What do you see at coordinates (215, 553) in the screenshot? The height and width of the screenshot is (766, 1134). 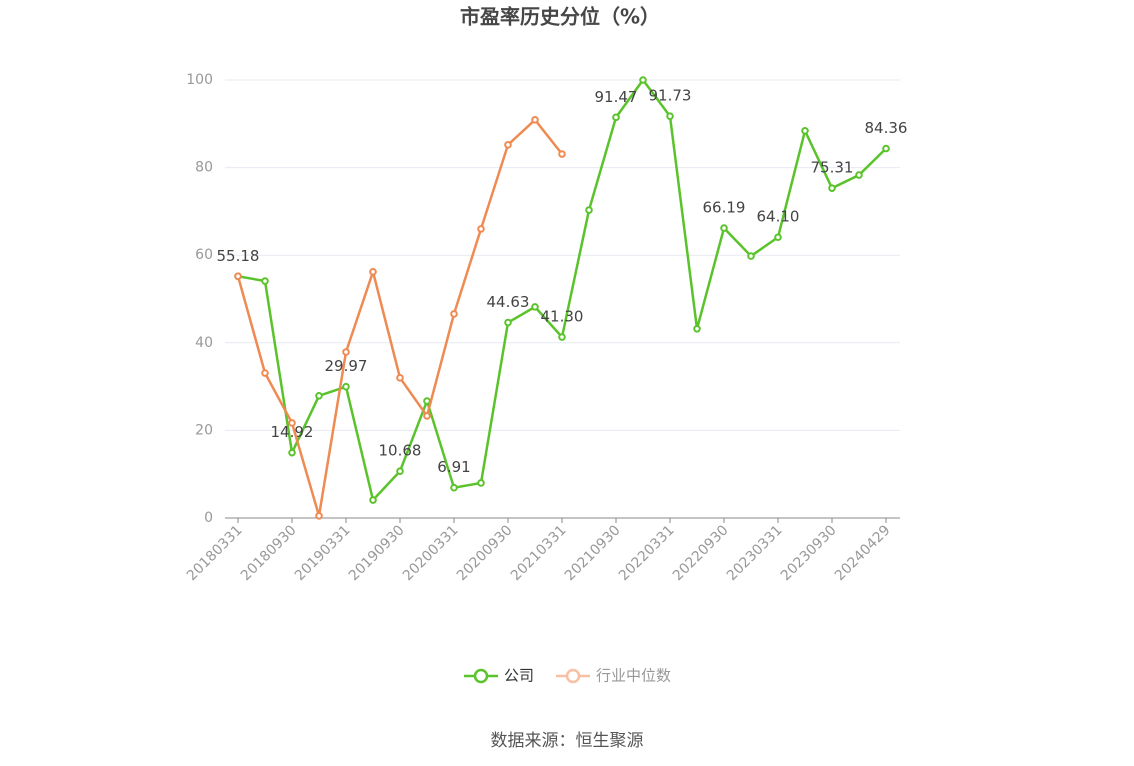 I see `x-tick-label: 20180331` at bounding box center [215, 553].